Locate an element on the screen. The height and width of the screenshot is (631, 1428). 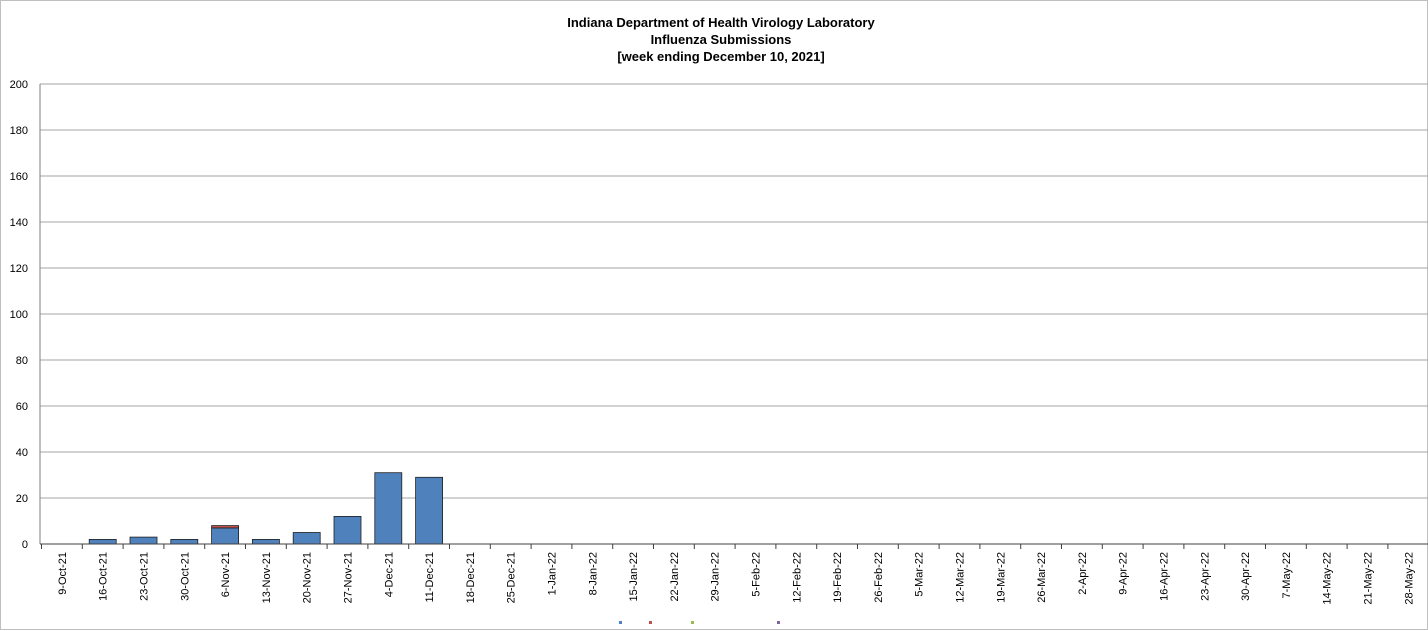
x-tick-label: 30-Apr-22 is located at coordinates (1246, 576).